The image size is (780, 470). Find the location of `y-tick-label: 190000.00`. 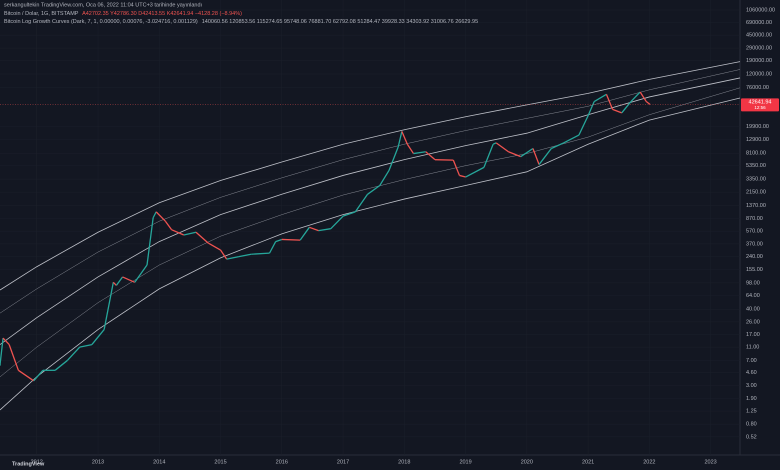

y-tick-label: 190000.00 is located at coordinates (759, 61).